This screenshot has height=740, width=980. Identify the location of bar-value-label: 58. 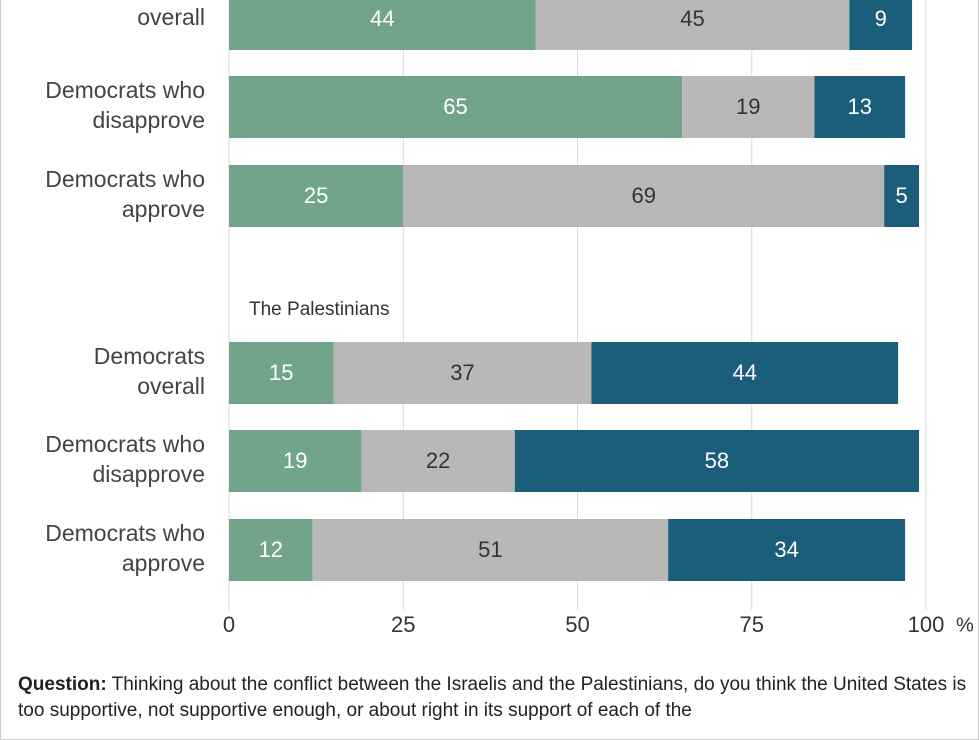
(717, 460).